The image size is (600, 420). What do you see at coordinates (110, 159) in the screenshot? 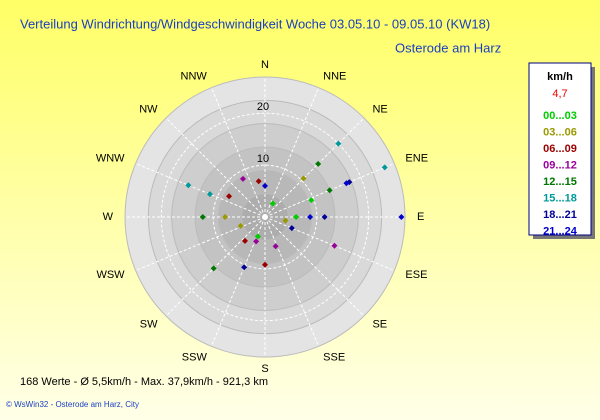
I see `direction-label: WNW` at bounding box center [110, 159].